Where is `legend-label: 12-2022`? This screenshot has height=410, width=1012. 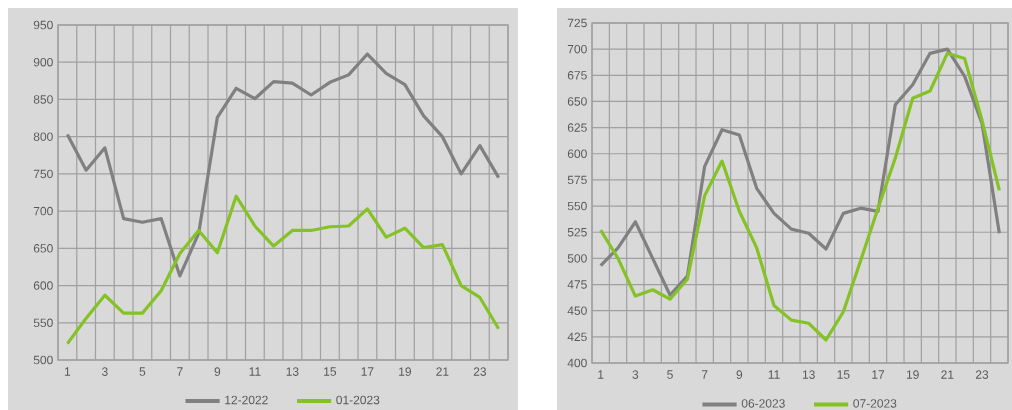 legend-label: 12-2022 is located at coordinates (246, 400).